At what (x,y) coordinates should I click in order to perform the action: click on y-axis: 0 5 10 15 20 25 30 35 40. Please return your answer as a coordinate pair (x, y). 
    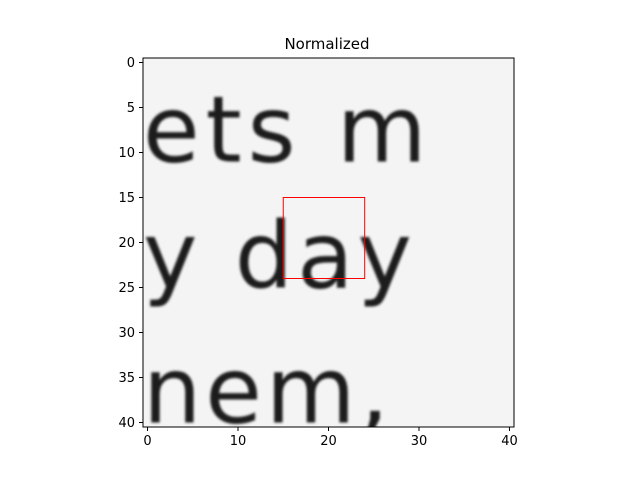
    Looking at the image, I should click on (130, 243).